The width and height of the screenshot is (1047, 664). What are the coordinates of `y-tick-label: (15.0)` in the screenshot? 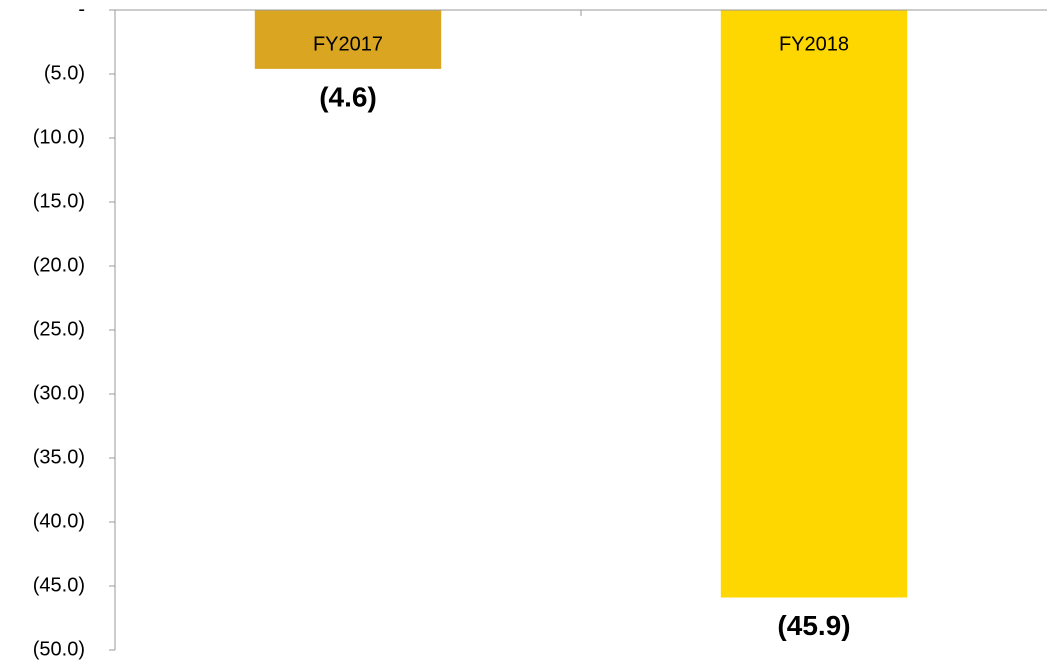 It's located at (59, 201).